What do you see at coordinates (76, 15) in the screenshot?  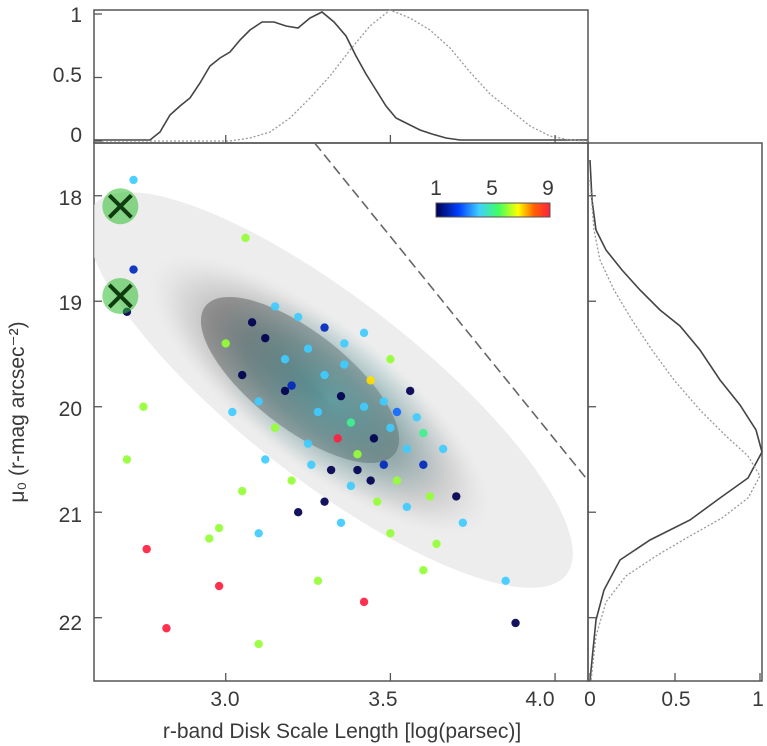 I see `top-hist-y-tick-1: 1` at bounding box center [76, 15].